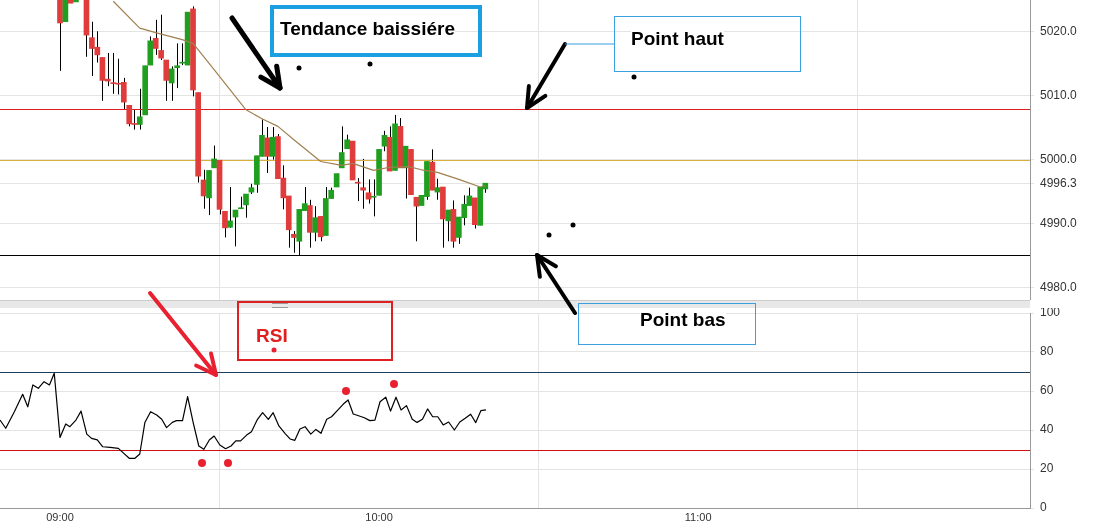 Image resolution: width=1095 pixels, height=530 pixels. Describe the element at coordinates (272, 336) in the screenshot. I see `annotation: RSI` at that location.